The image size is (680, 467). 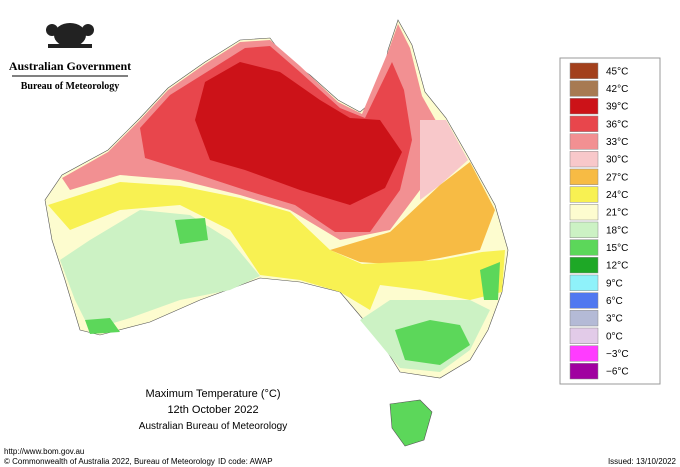 What do you see at coordinates (70, 66) in the screenshot?
I see `government-name: Australian Government` at bounding box center [70, 66].